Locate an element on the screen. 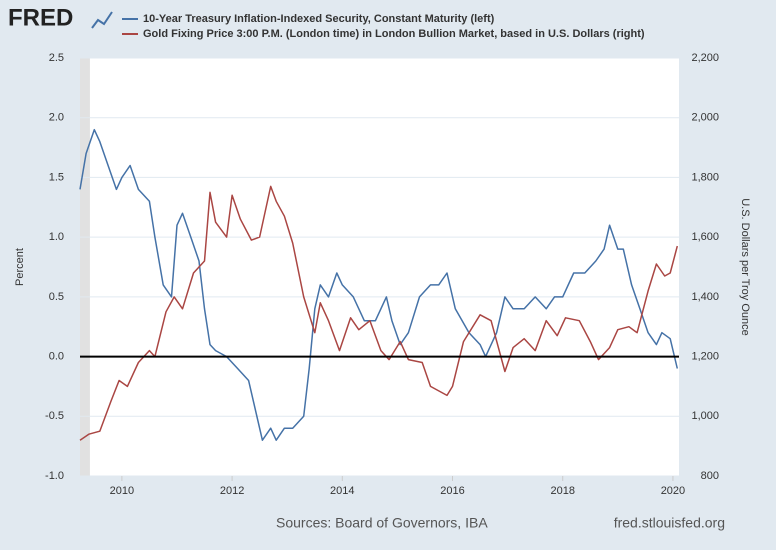  x-tick-label: 2010 is located at coordinates (122, 491).